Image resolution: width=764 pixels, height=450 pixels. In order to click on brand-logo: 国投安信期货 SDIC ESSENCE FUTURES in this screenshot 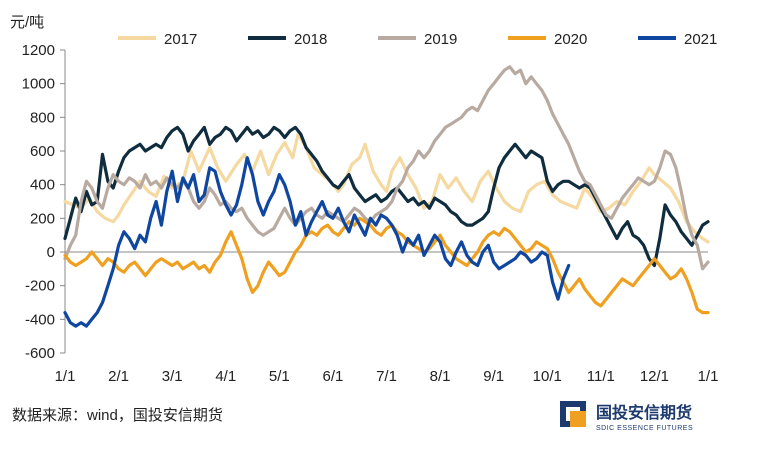, I will do `click(626, 416)`.